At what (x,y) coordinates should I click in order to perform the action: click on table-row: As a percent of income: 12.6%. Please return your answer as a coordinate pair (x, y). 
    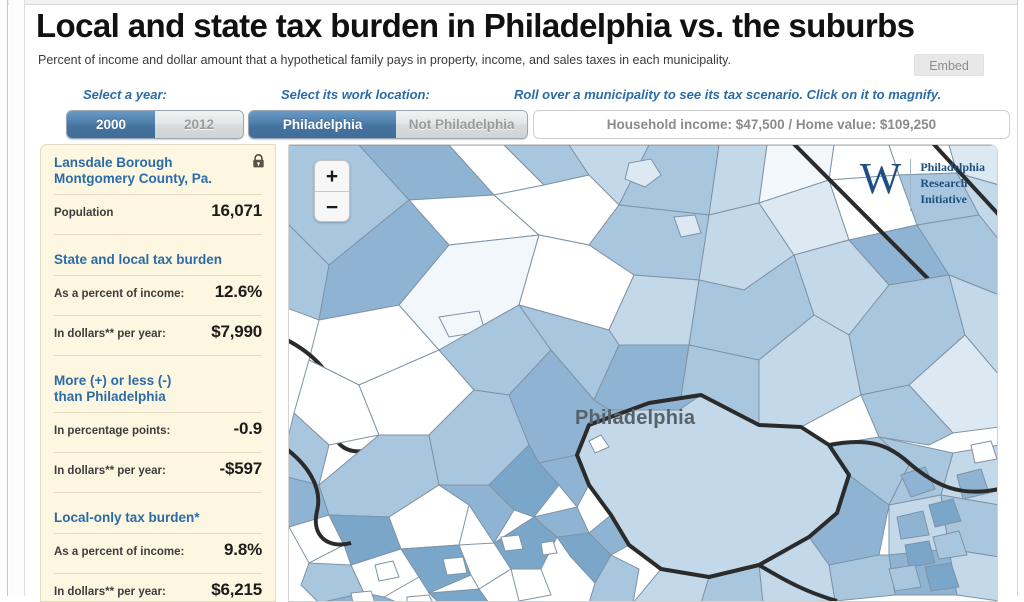
    Looking at the image, I should click on (158, 292).